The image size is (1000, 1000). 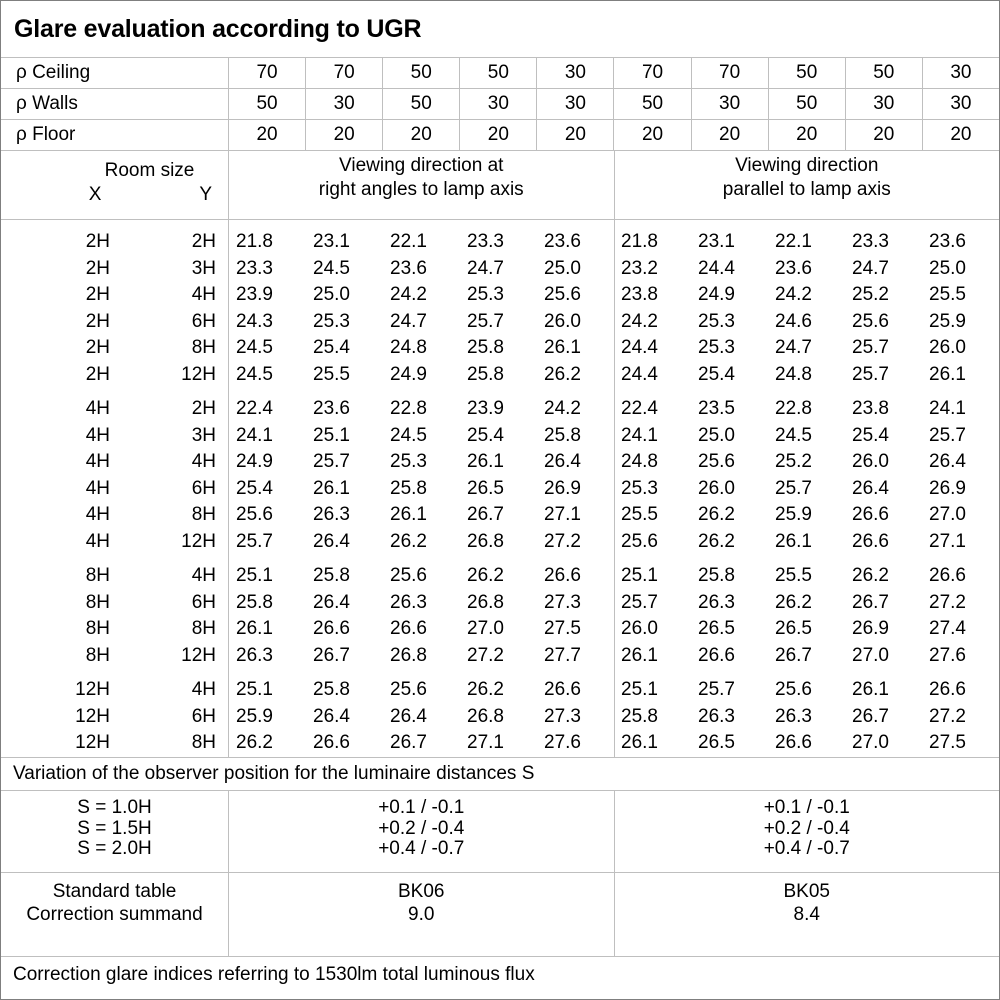 What do you see at coordinates (947, 461) in the screenshot?
I see `ugr-value-cell: 26.4` at bounding box center [947, 461].